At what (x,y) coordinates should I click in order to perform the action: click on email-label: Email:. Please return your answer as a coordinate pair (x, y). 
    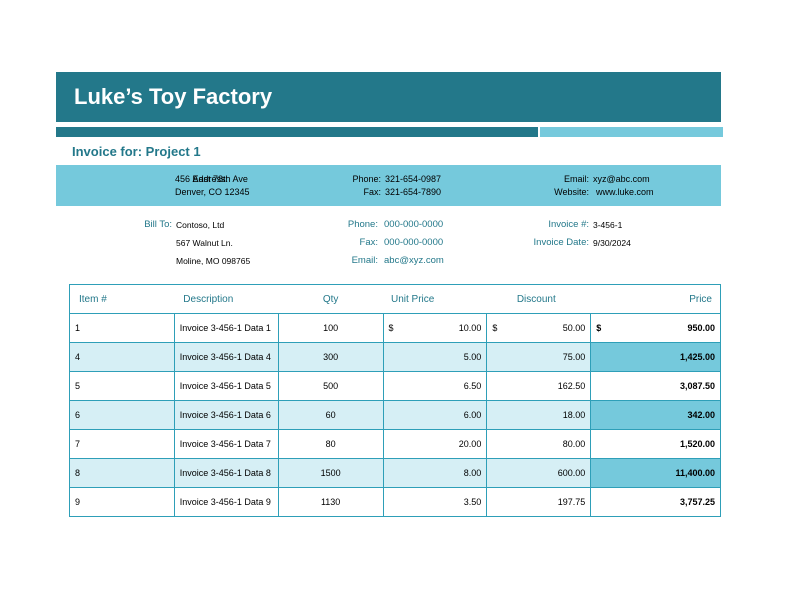
    Looking at the image, I should click on (576, 179).